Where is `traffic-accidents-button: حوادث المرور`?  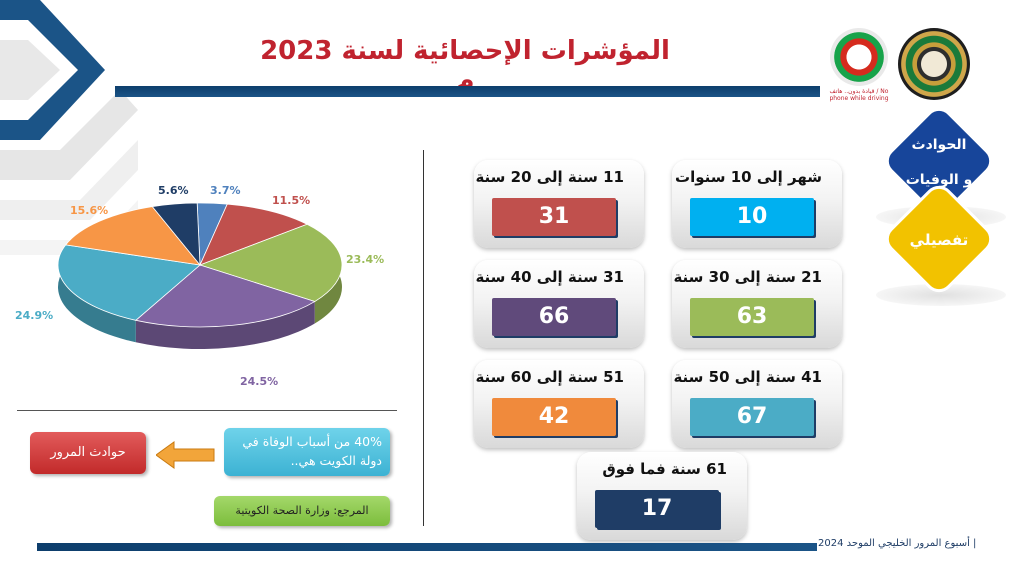
traffic-accidents-button: حوادث المرور is located at coordinates (88, 453).